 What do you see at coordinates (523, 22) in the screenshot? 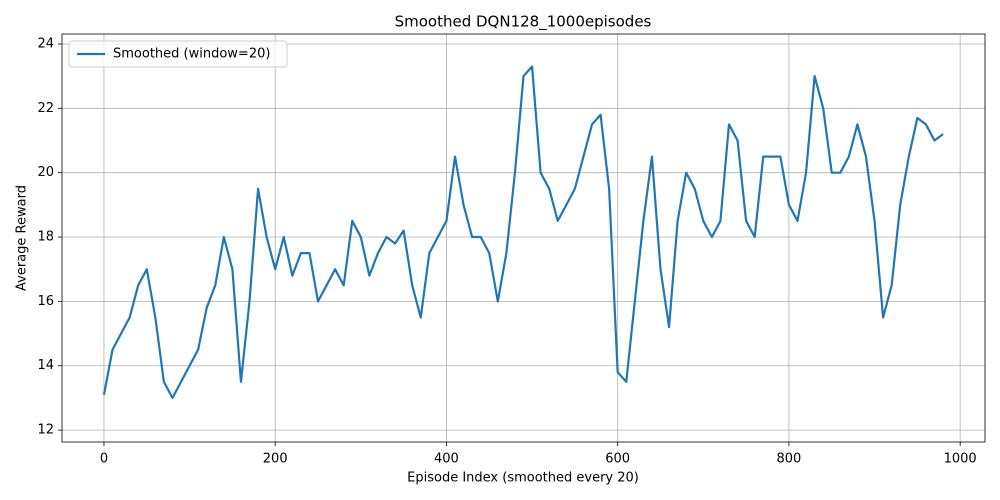
I see `chart-title: Smoothed DQN128_1000episodes` at bounding box center [523, 22].